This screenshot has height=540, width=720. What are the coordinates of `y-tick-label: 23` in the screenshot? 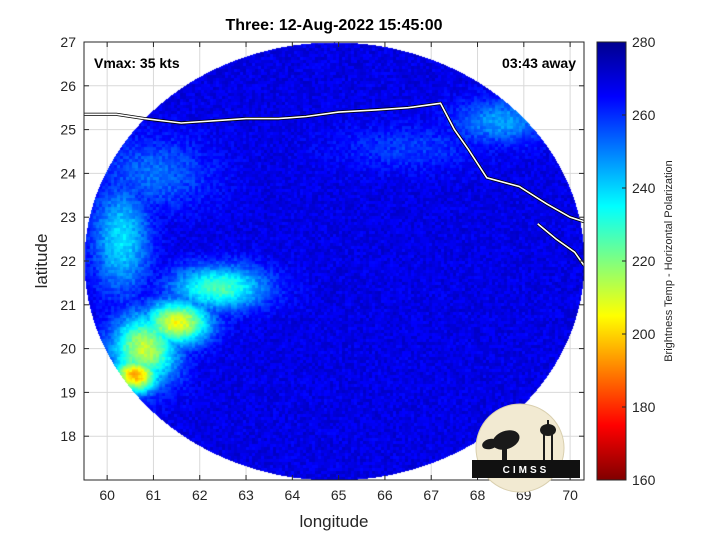 It's located at (68, 217).